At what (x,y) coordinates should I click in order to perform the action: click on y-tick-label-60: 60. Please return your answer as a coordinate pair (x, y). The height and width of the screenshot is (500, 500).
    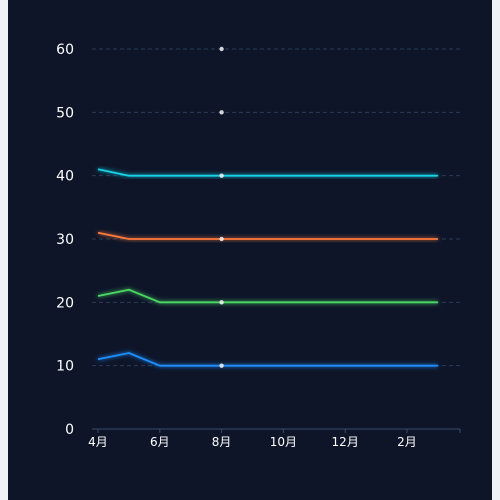
    Looking at the image, I should click on (65, 50).